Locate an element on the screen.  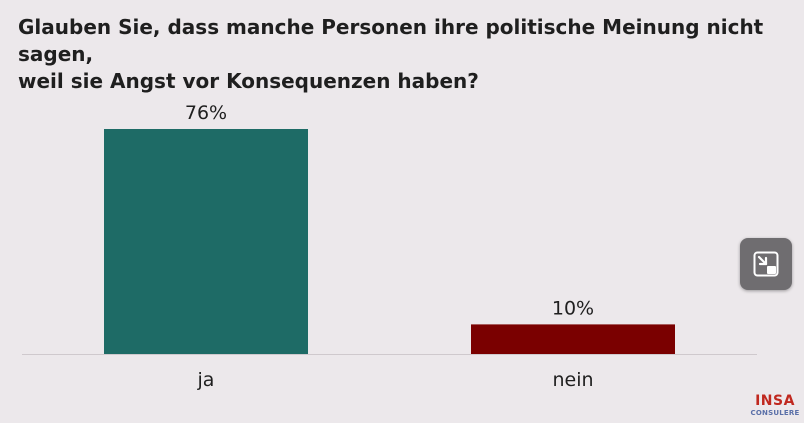
category-label-ja: ja is located at coordinates (206, 380).